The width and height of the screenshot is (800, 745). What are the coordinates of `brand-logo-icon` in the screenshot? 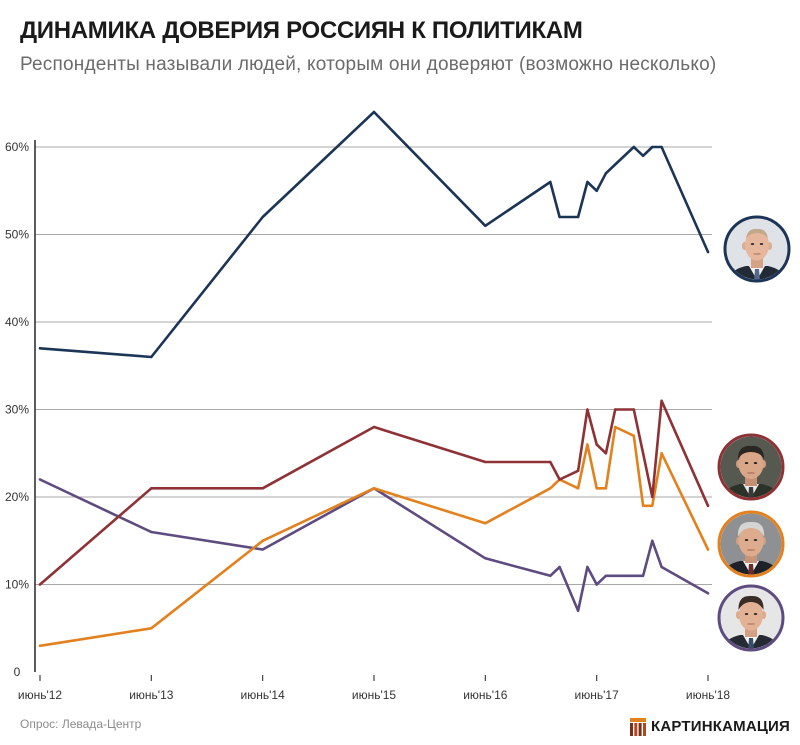 It's located at (637, 727).